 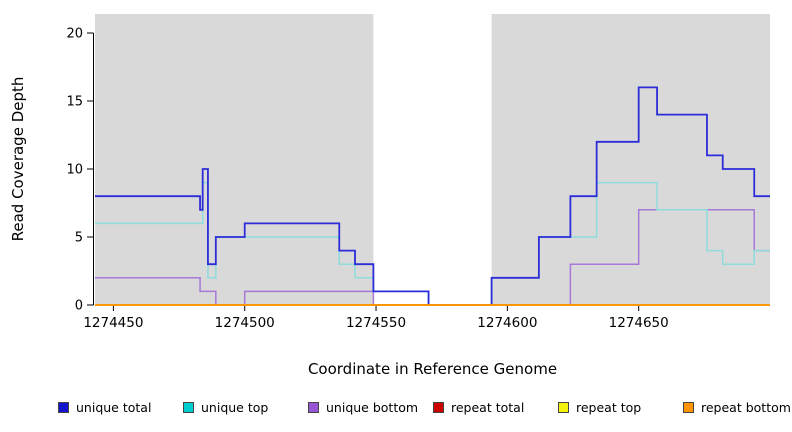 What do you see at coordinates (507, 323) in the screenshot?
I see `x-tick-label: 1274600` at bounding box center [507, 323].